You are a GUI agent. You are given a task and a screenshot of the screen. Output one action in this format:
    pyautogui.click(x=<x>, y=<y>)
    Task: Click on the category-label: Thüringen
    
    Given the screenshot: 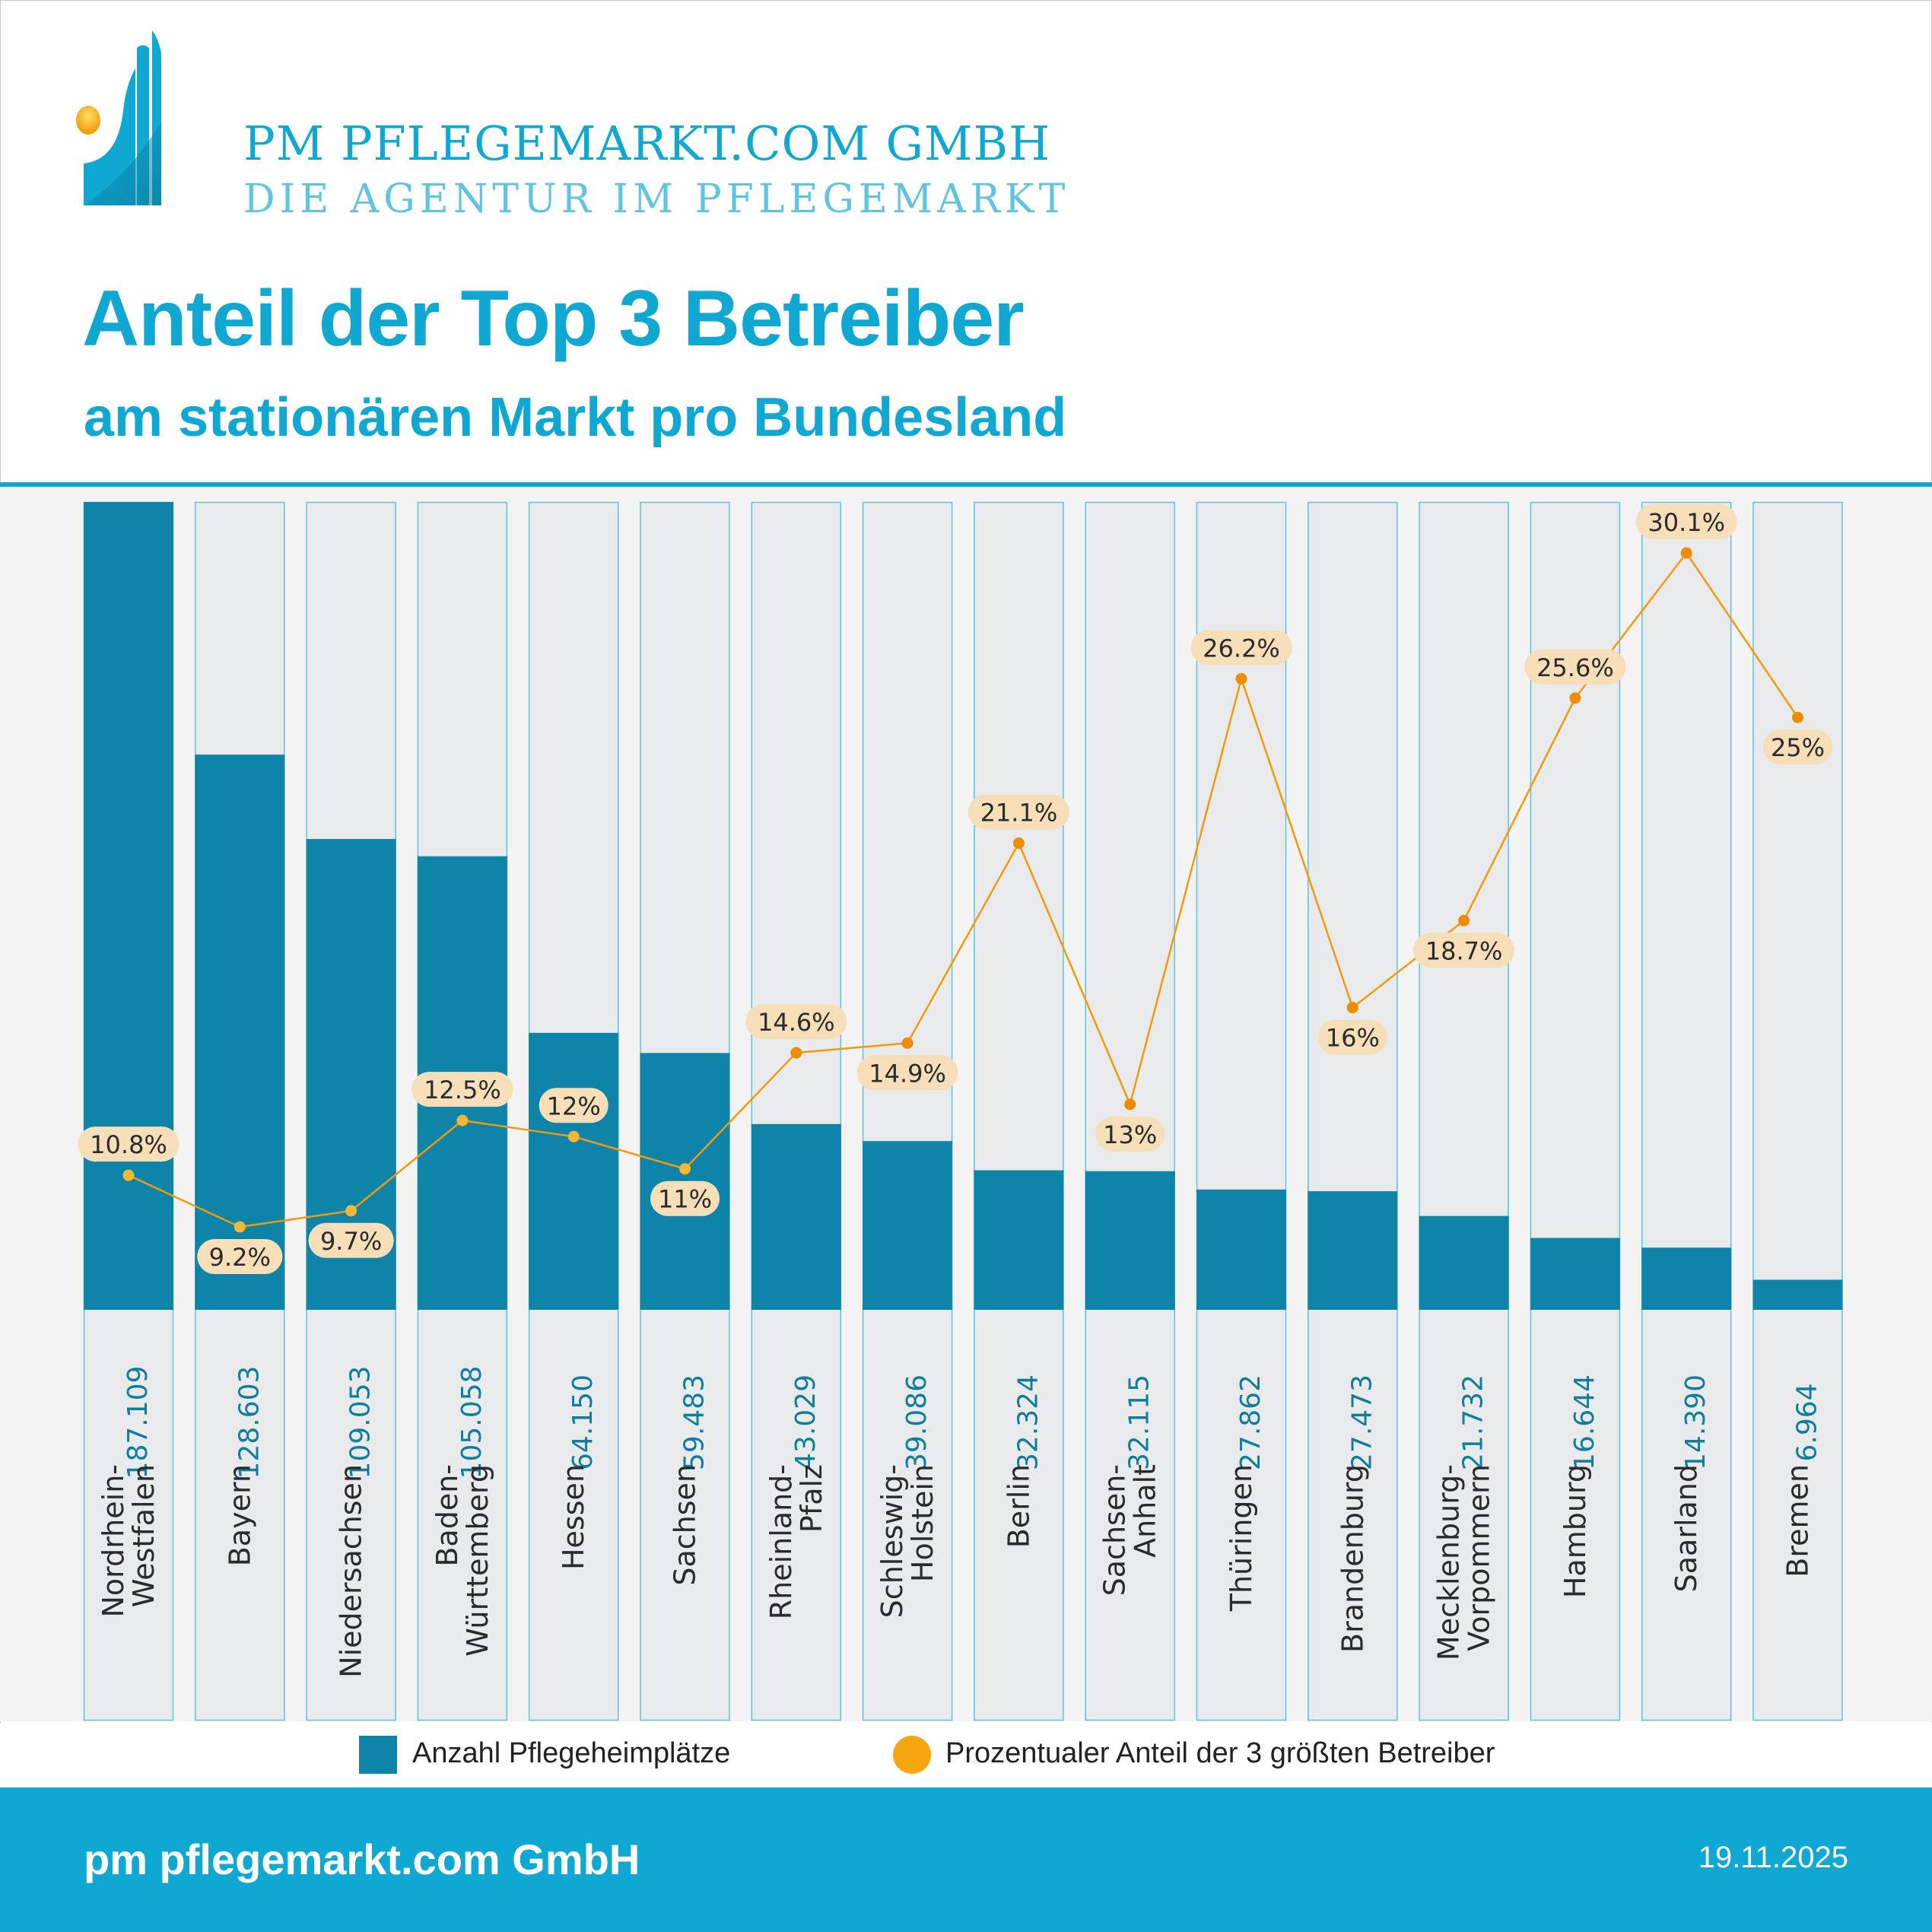 What is the action you would take?
    pyautogui.click(x=1241, y=1538)
    